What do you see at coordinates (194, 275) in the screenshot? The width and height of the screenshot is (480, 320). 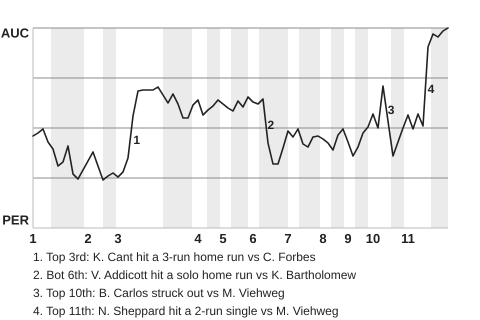 I see `text: 2. Bot 6th: V. Addicott hit a solo home run vs K. Bartholomew` at bounding box center [194, 275].